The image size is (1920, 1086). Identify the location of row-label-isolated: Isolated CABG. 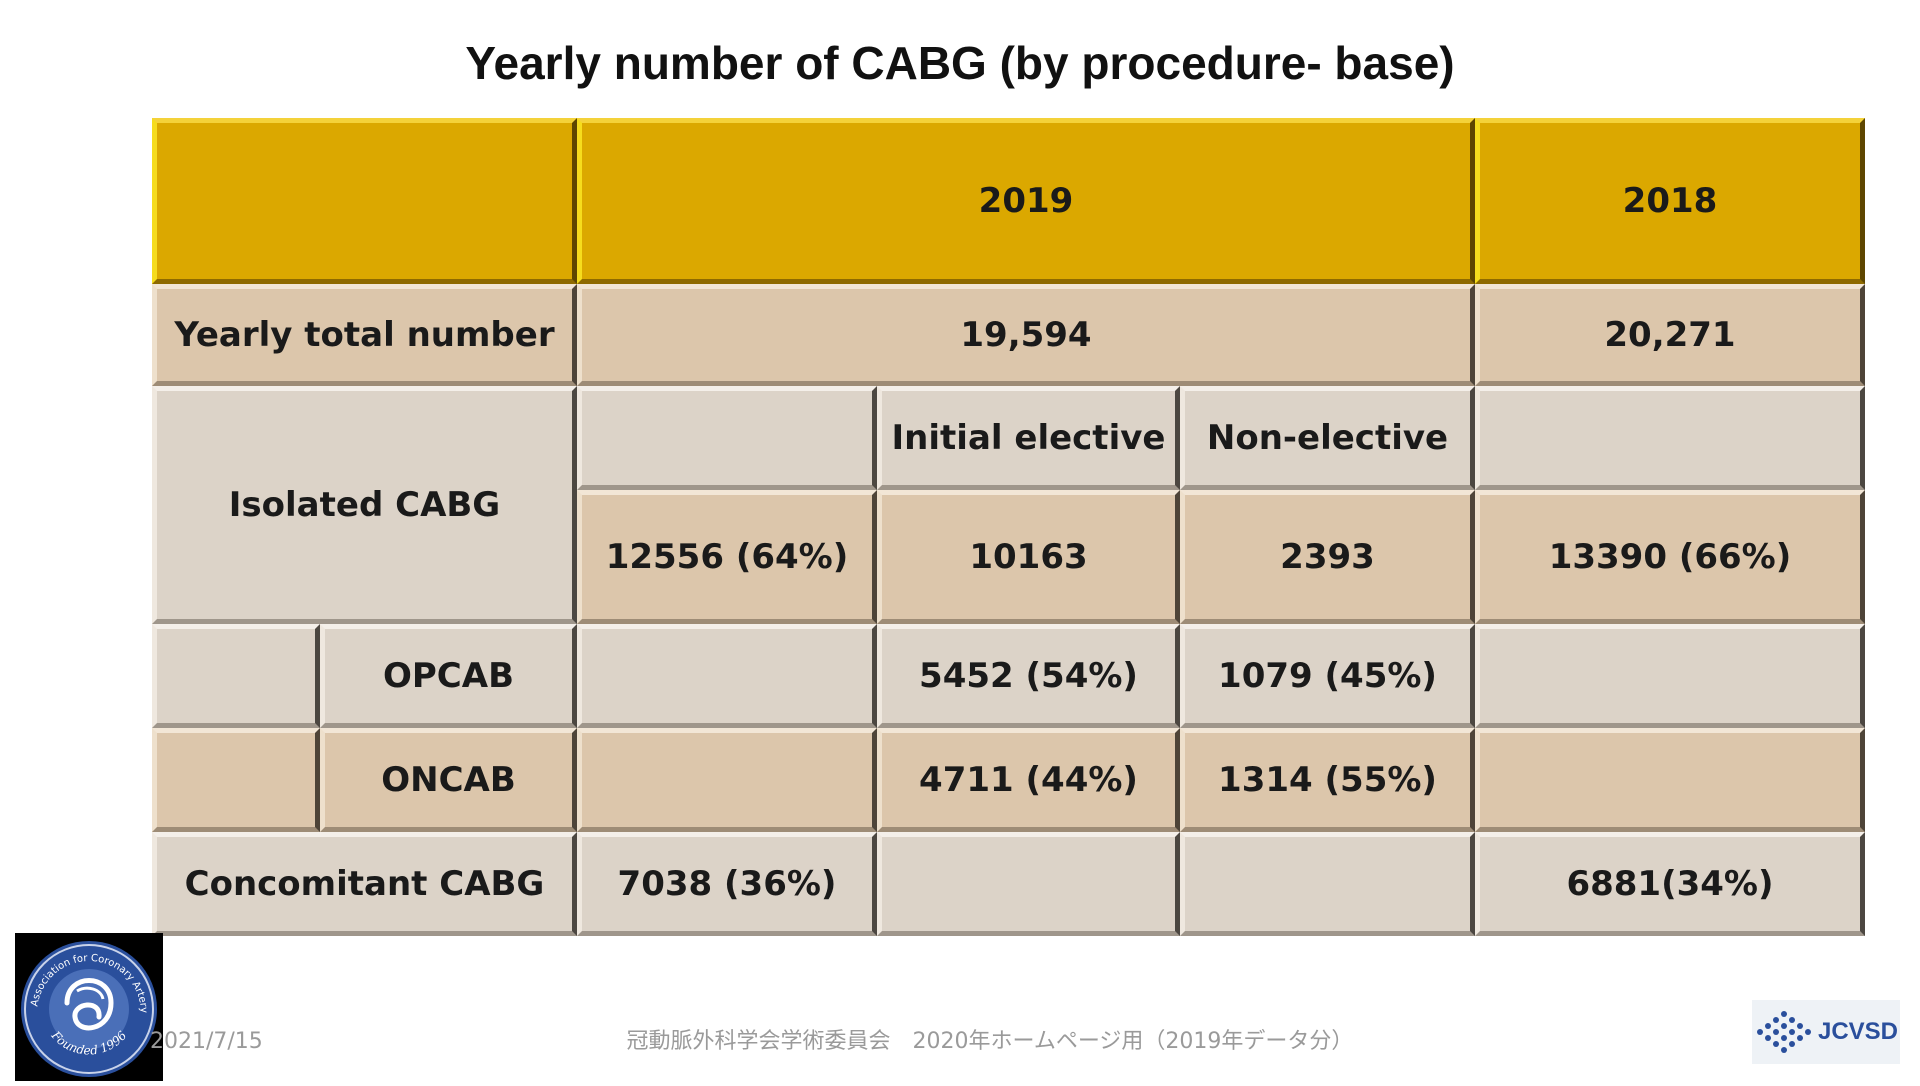
(364, 505).